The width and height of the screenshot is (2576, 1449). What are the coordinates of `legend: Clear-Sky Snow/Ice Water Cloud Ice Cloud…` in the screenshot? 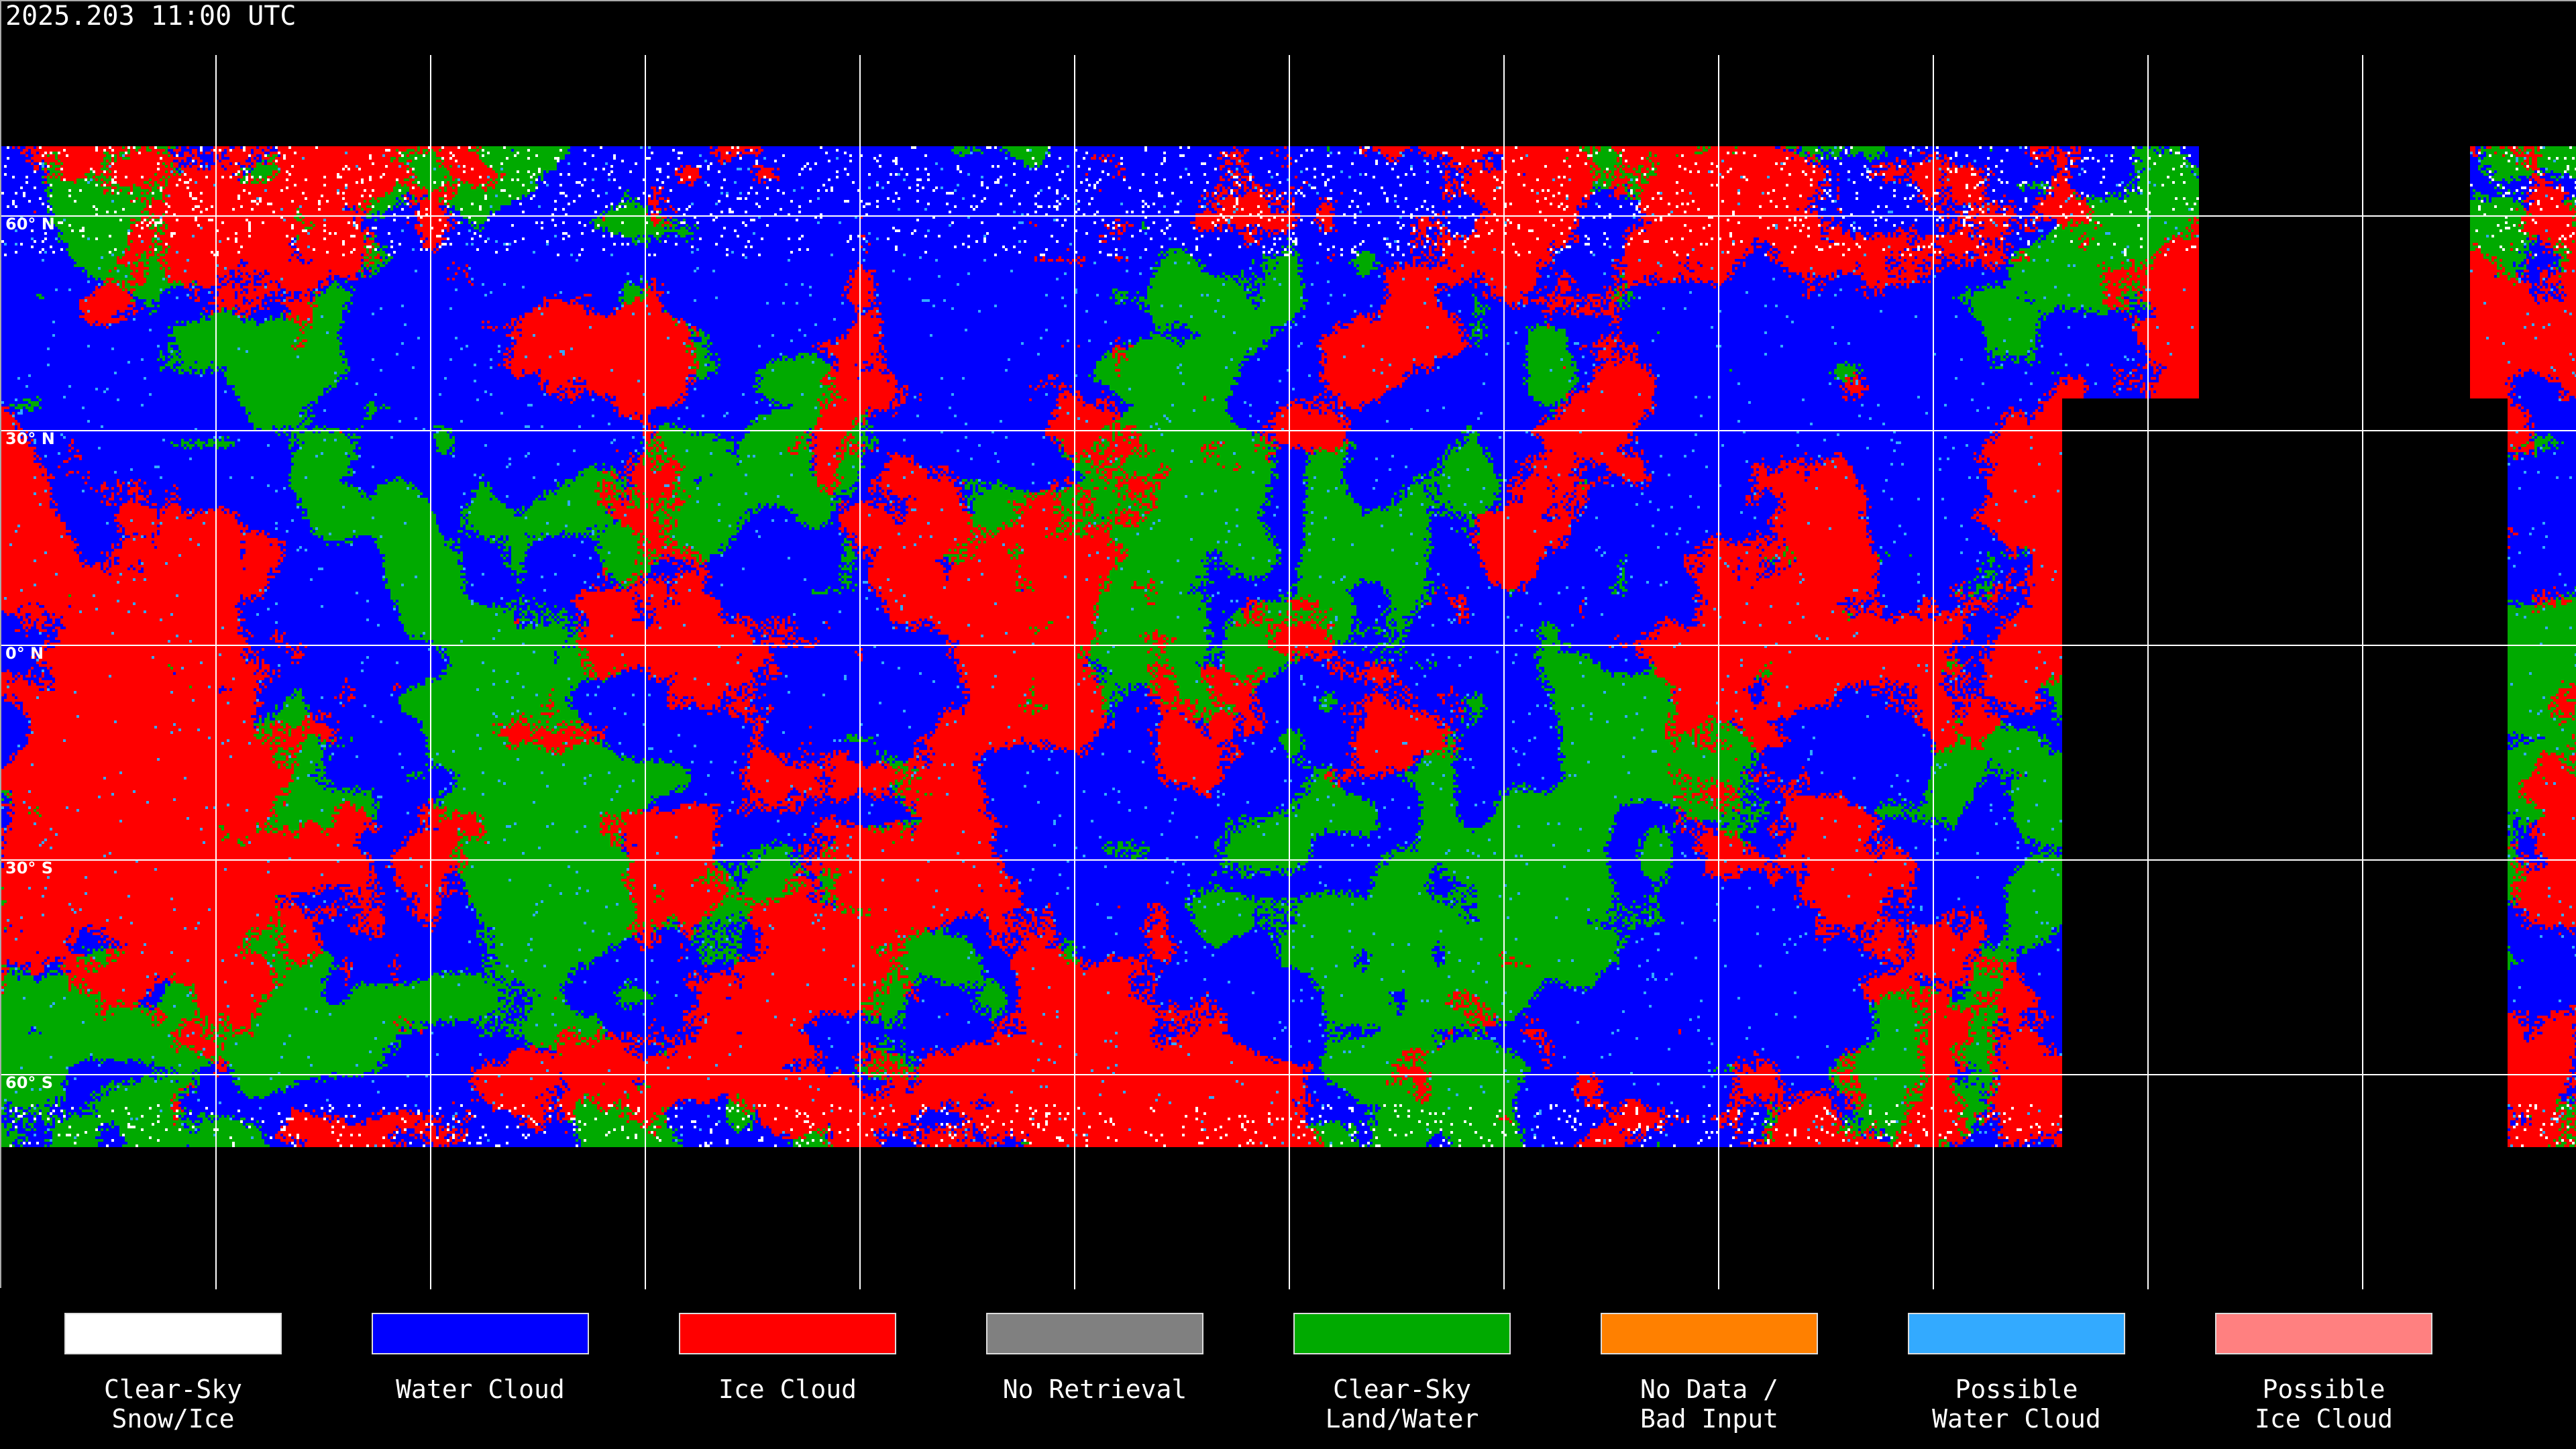 It's located at (1288, 1368).